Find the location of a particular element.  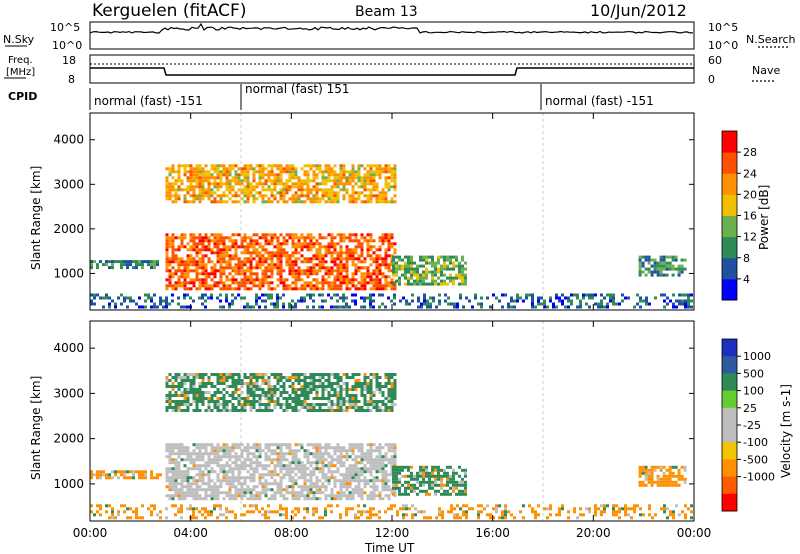

velocity-colorbar-label: Velocity [m s-1] is located at coordinates (786, 431).